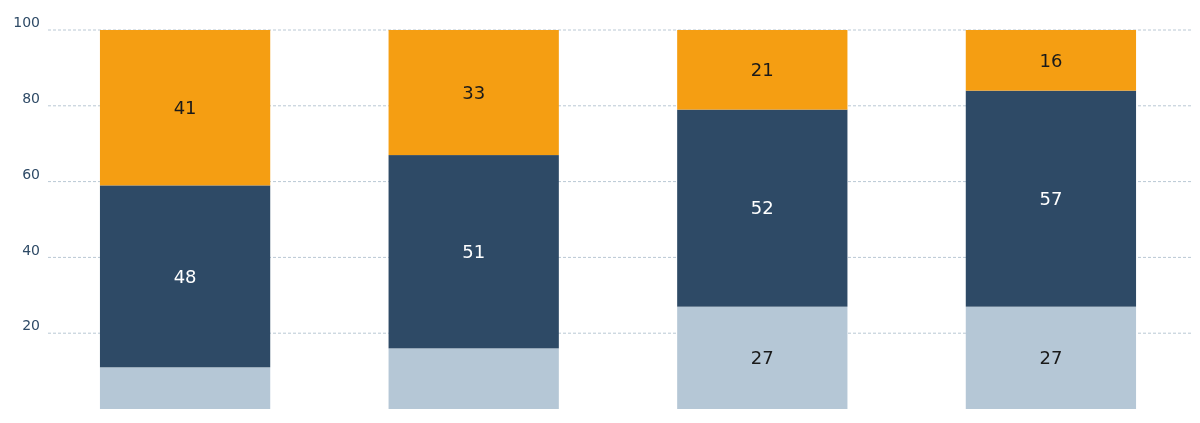  What do you see at coordinates (26, 22) in the screenshot?
I see `y-tick-label: 100` at bounding box center [26, 22].